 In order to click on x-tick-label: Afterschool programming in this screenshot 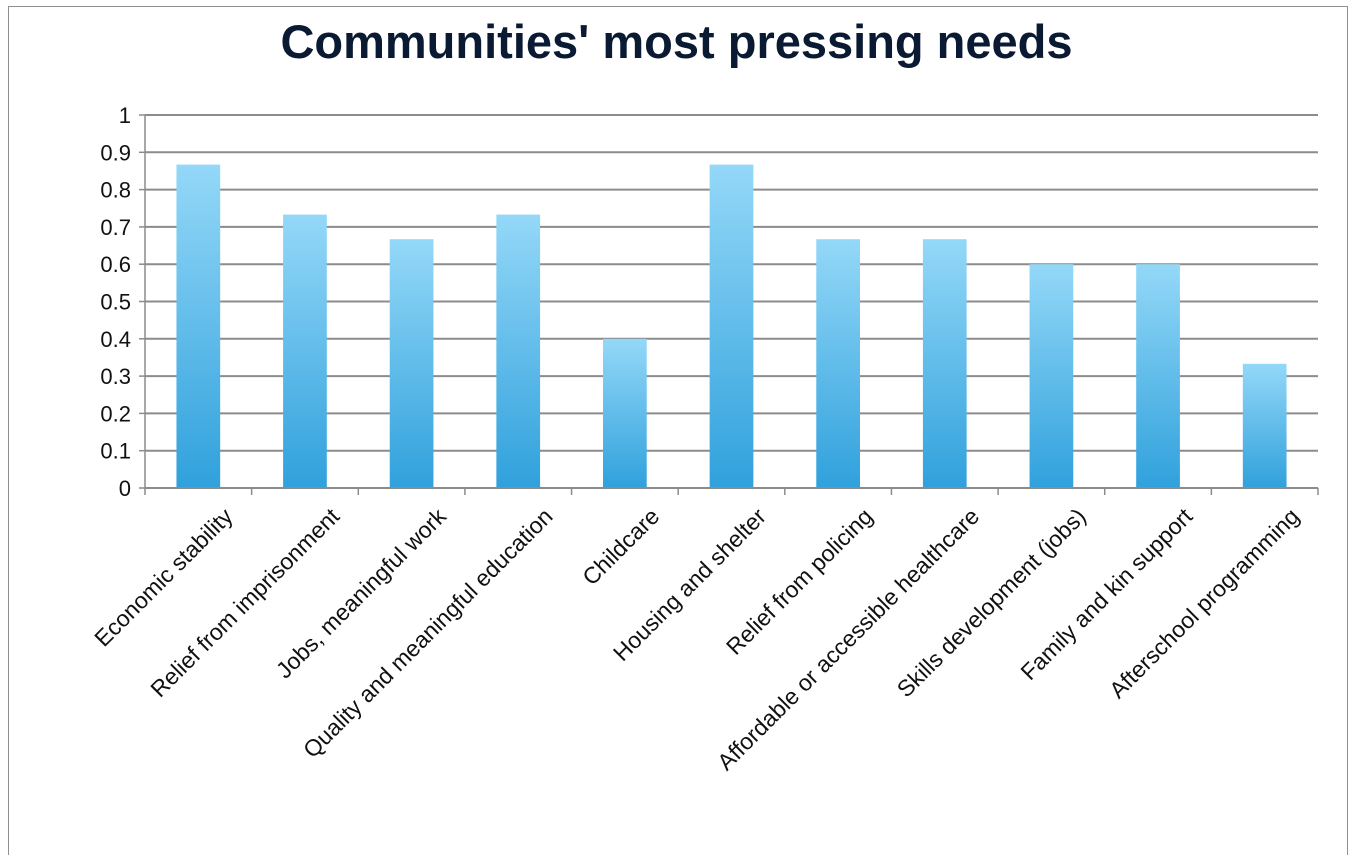, I will do `click(1204, 603)`.